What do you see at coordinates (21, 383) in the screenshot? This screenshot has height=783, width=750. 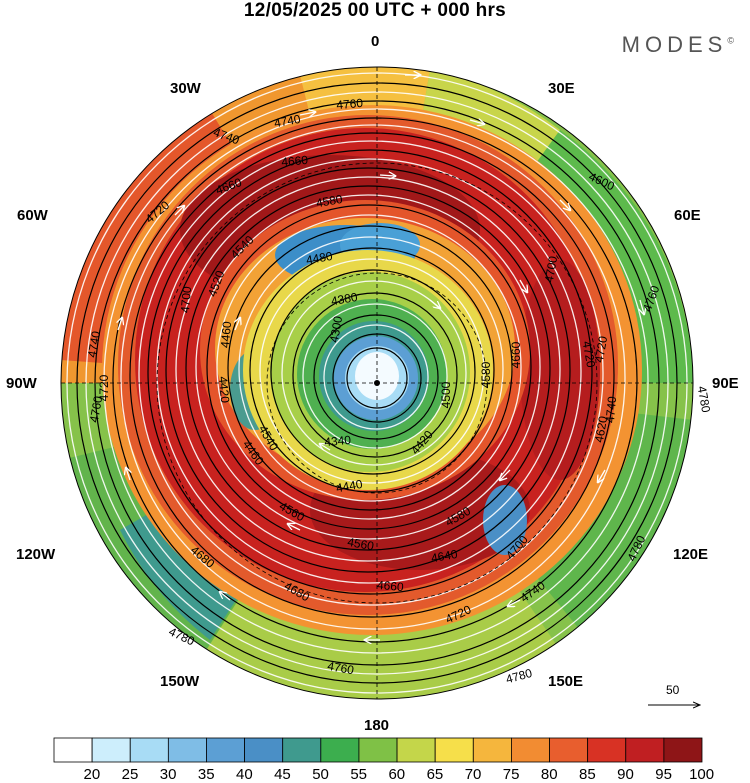 I see `lon-label-90w: 90W` at bounding box center [21, 383].